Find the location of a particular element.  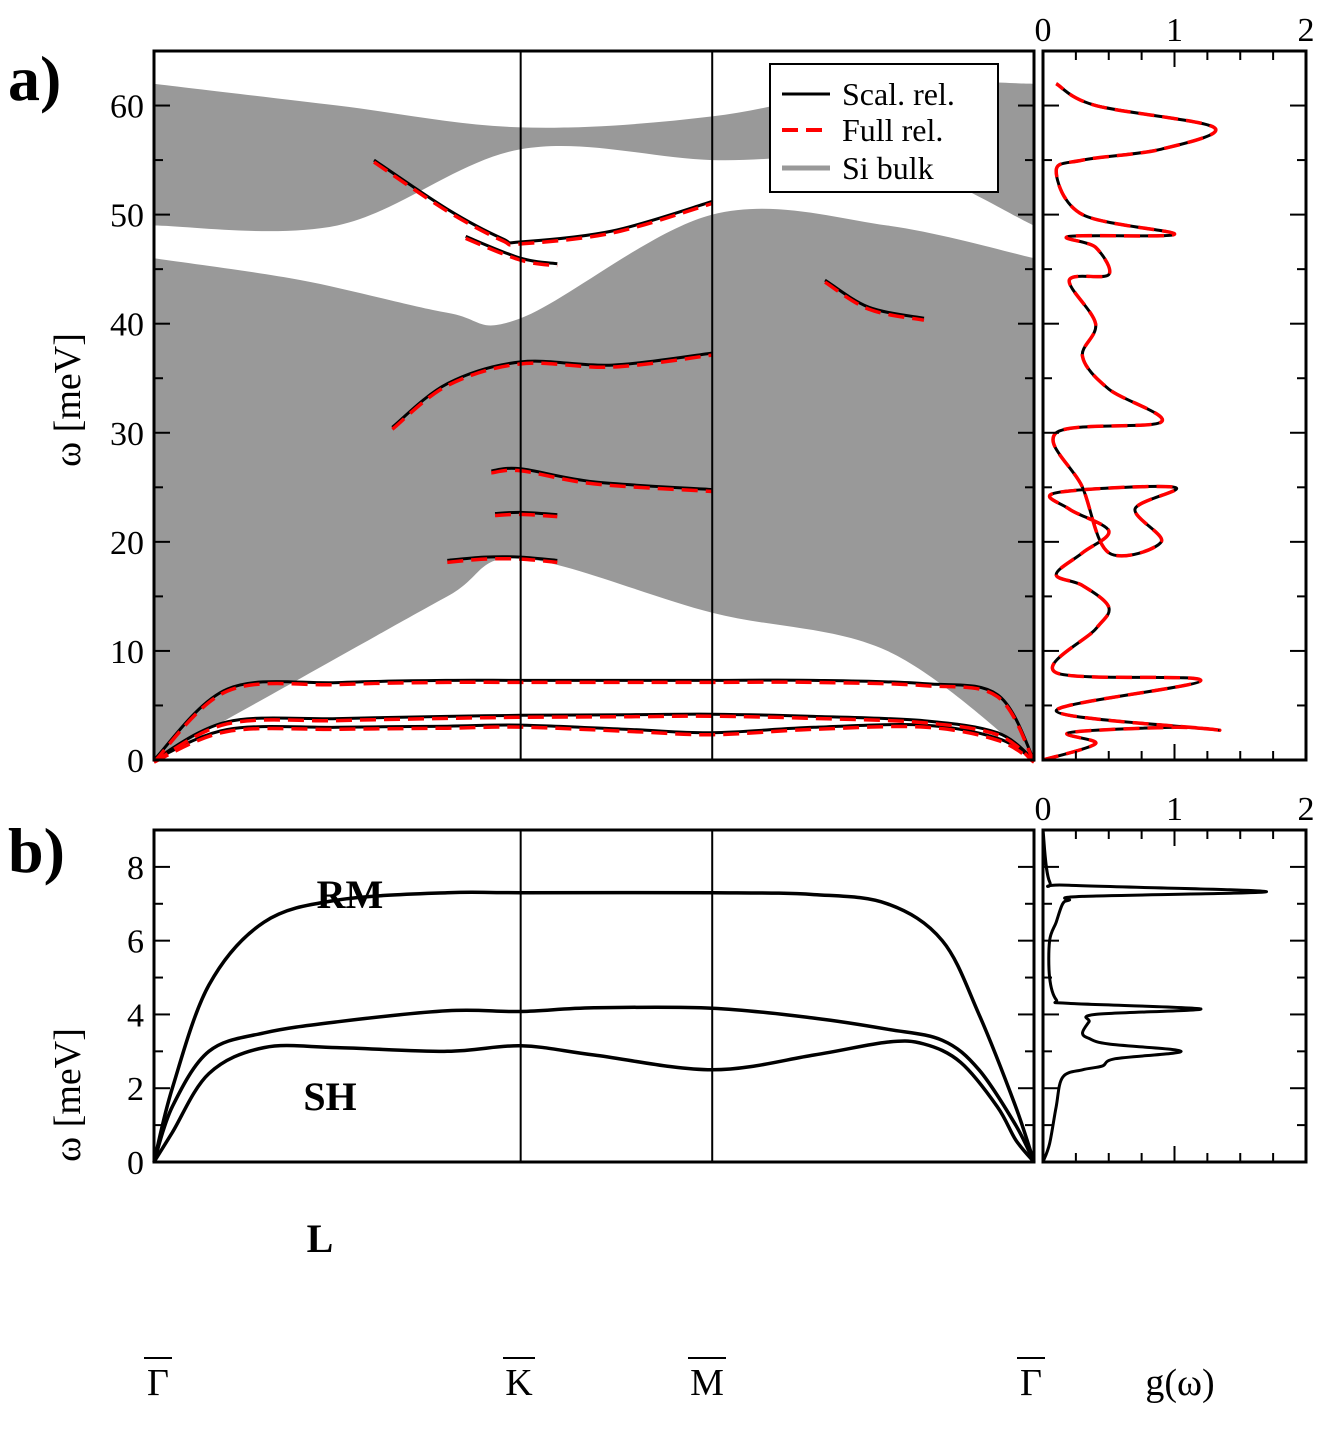

k-label-m: M is located at coordinates (707, 1383).